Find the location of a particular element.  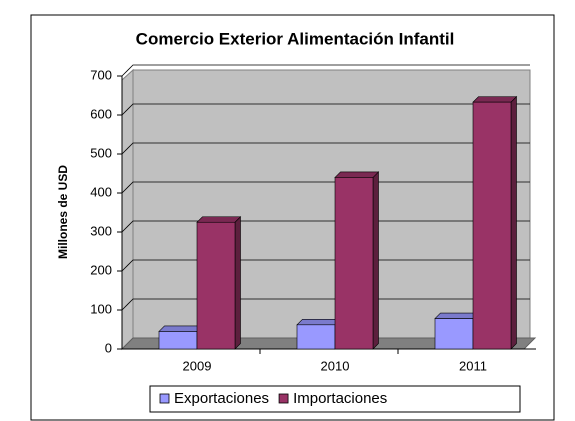

side-wall is located at coordinates (127, 209).